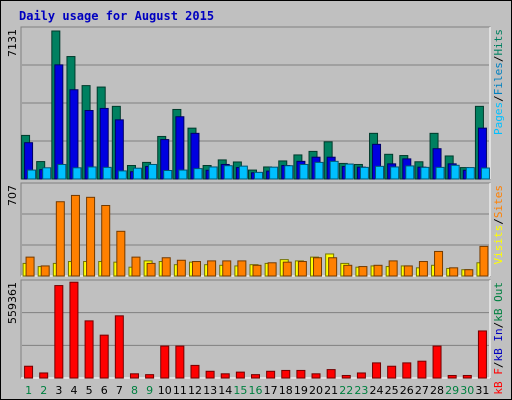  What do you see at coordinates (437, 390) in the screenshot?
I see `x-tick-label-day-28: 28` at bounding box center [437, 390].